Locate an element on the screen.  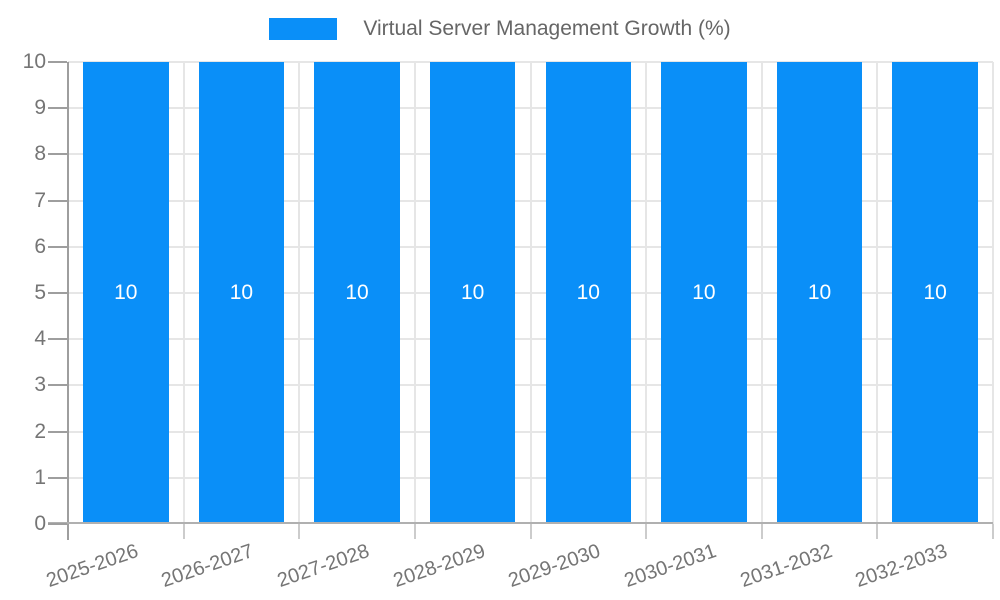
chart-legend: Virtual Server Management Growth (%) is located at coordinates (500, 29).